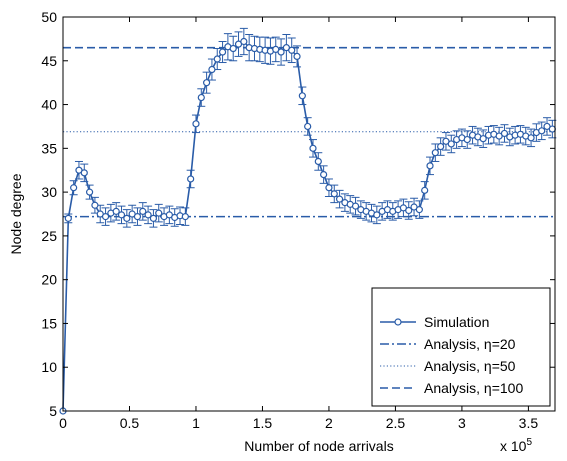 The image size is (567, 461). Describe the element at coordinates (49, 17) in the screenshot. I see `y-tick-label: 50` at that location.